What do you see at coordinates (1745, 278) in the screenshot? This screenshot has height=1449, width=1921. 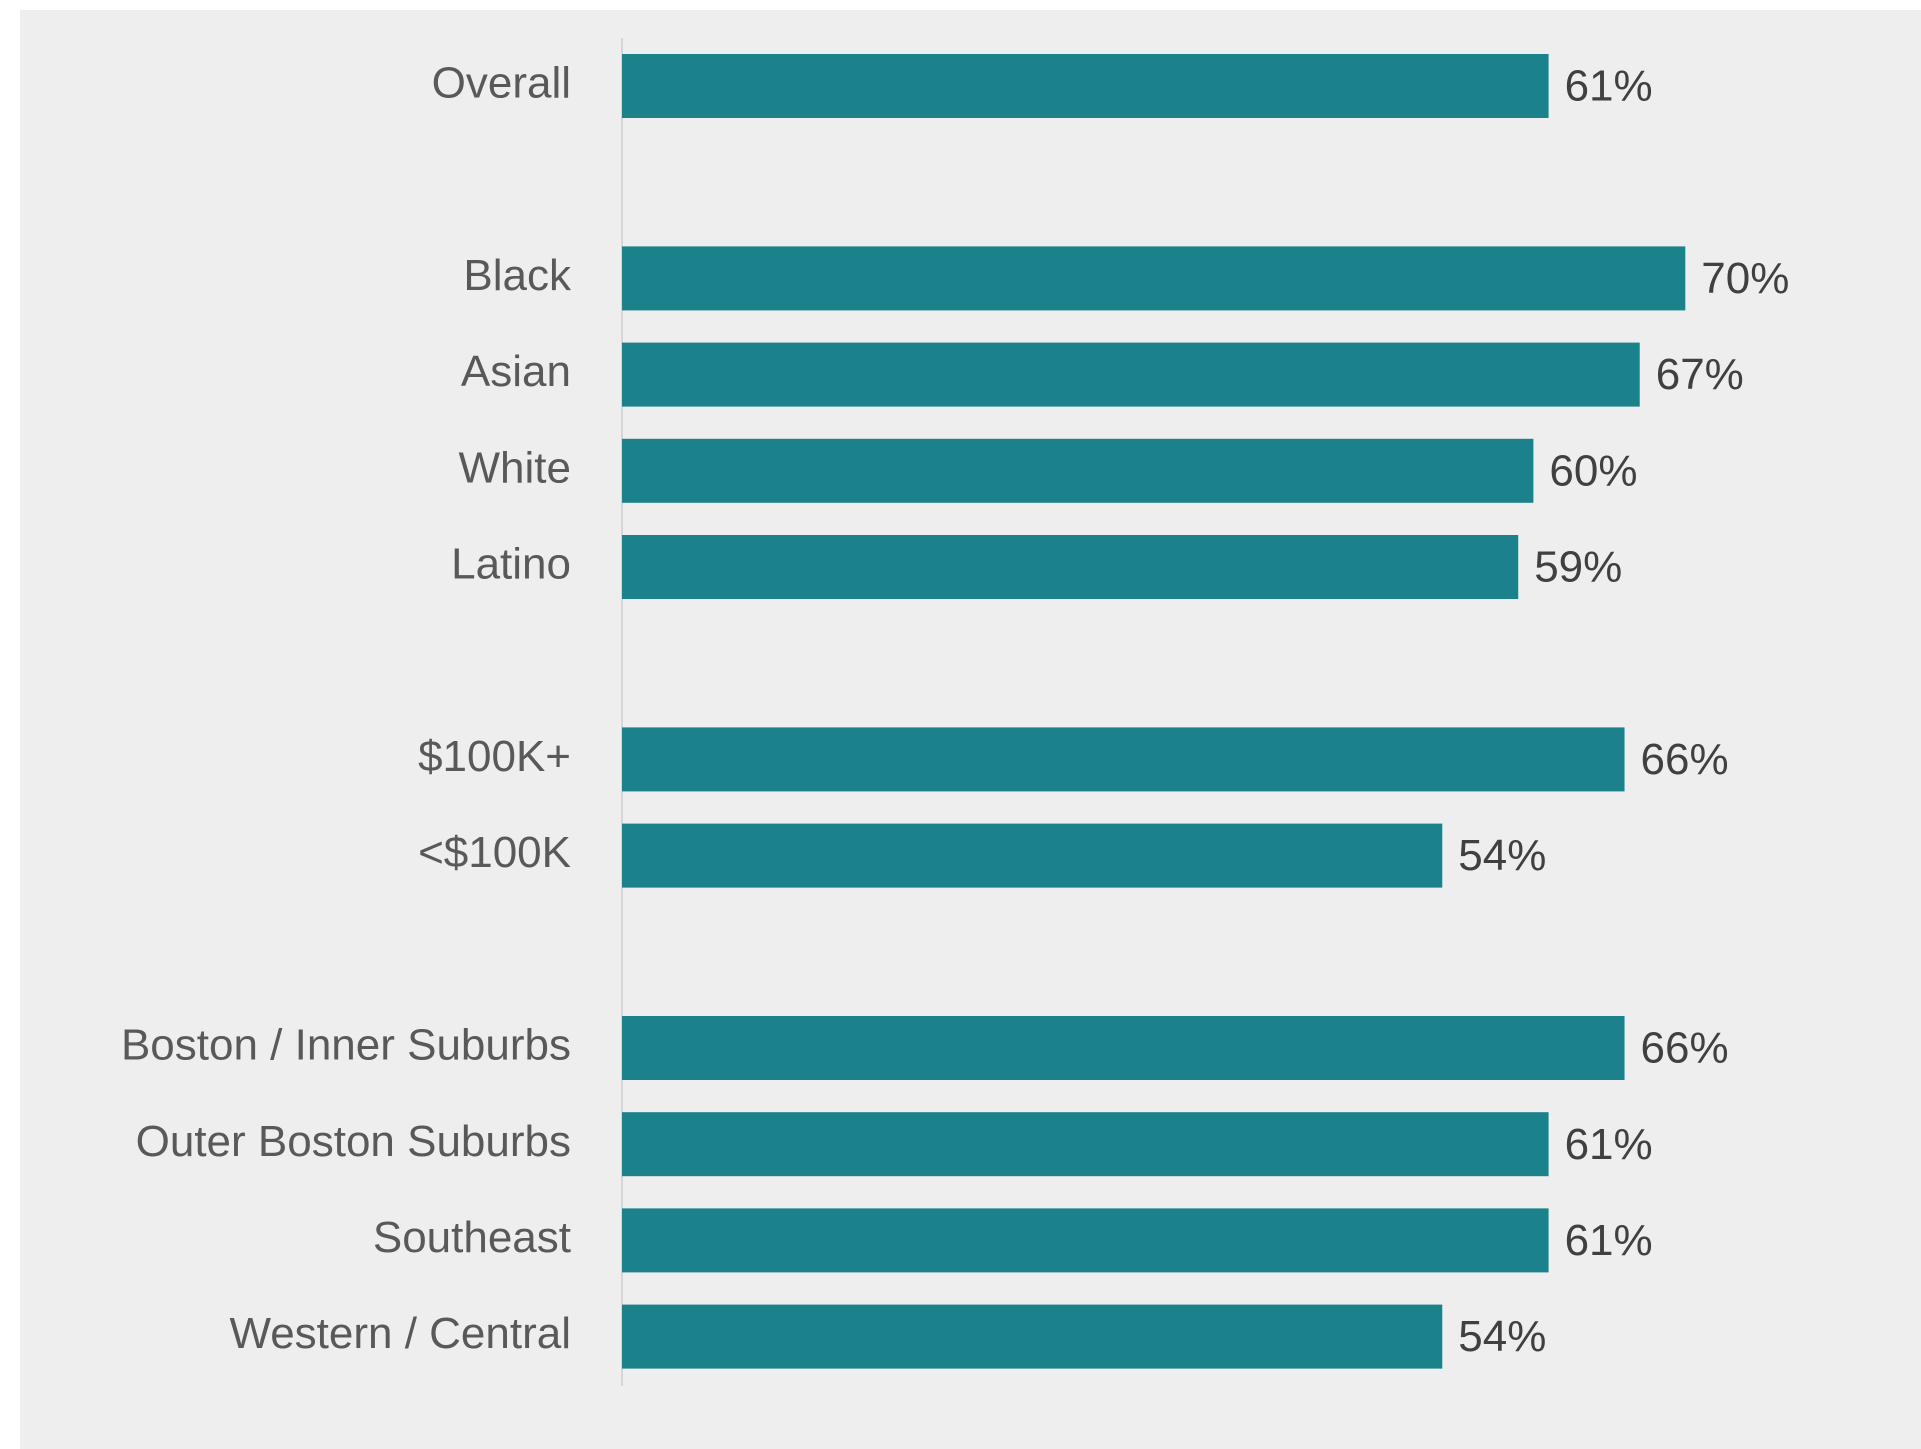 I see `value-label: 70%` at bounding box center [1745, 278].